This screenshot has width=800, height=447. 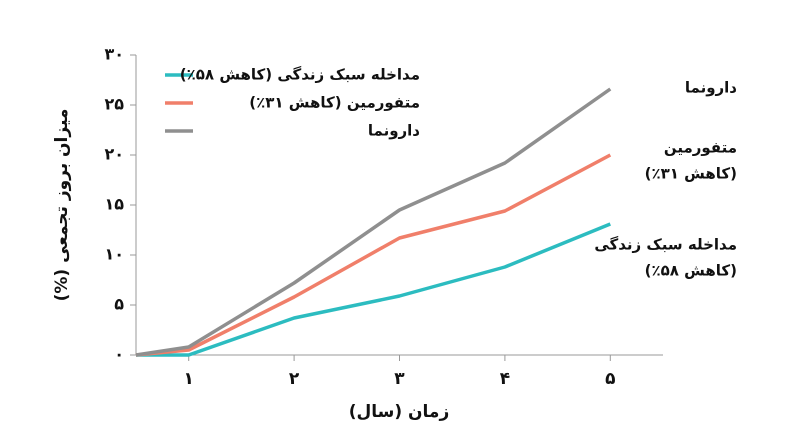 I want to click on x-tick-label: ۳, so click(x=399, y=379).